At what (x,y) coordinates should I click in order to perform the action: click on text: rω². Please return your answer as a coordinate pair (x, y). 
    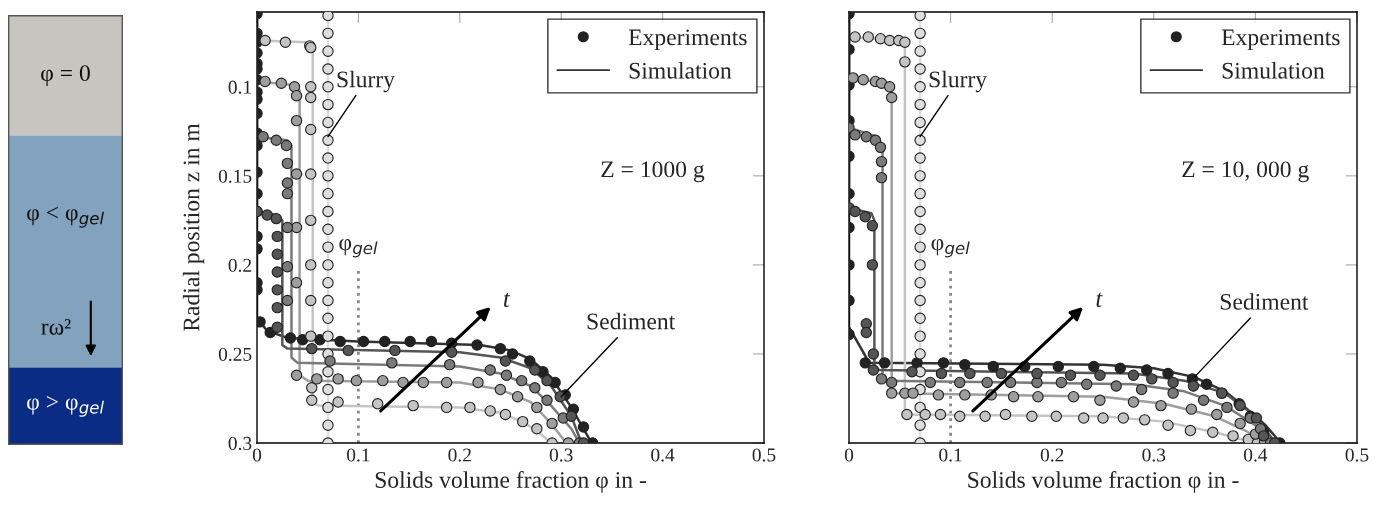
    Looking at the image, I should click on (56, 327).